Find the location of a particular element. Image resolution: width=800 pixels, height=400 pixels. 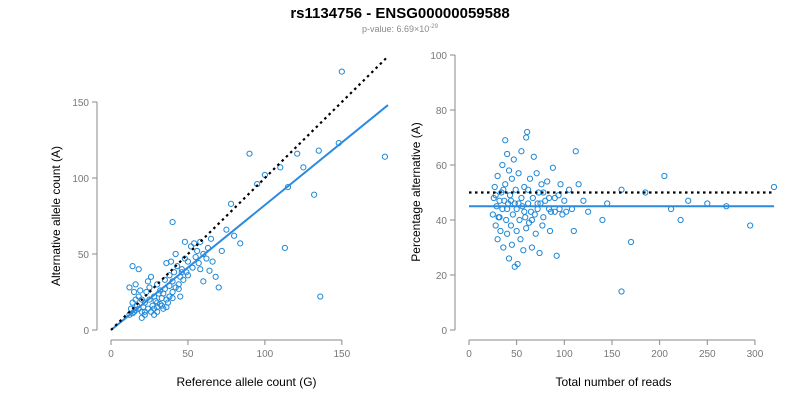

x-axis-title: Reference allele count (G) is located at coordinates (246, 382).